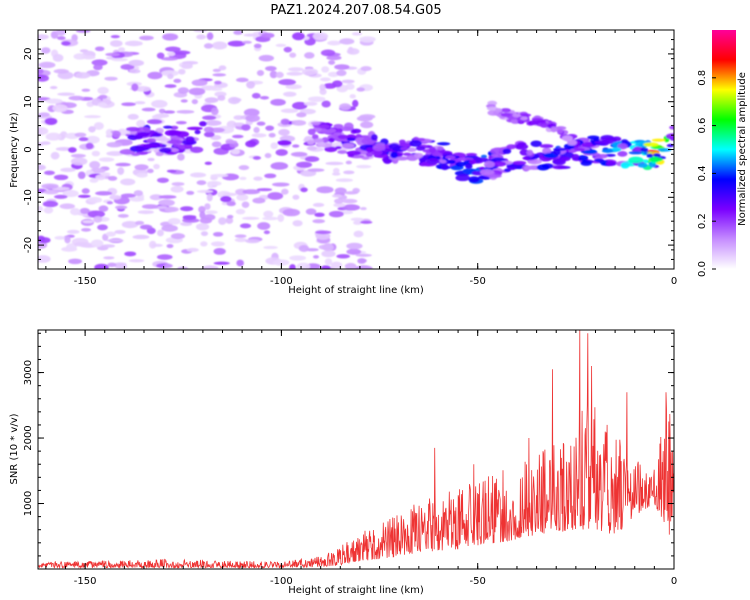 The height and width of the screenshot is (600, 750). What do you see at coordinates (28, 372) in the screenshot?
I see `y-tick-label: 3000` at bounding box center [28, 372].